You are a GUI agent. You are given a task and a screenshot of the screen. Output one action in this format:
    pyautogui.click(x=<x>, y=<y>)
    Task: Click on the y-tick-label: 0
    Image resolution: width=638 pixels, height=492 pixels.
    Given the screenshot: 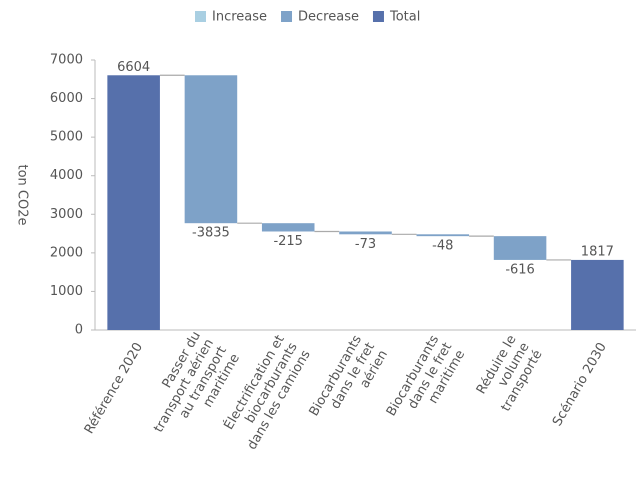 What is the action you would take?
    pyautogui.click(x=79, y=330)
    